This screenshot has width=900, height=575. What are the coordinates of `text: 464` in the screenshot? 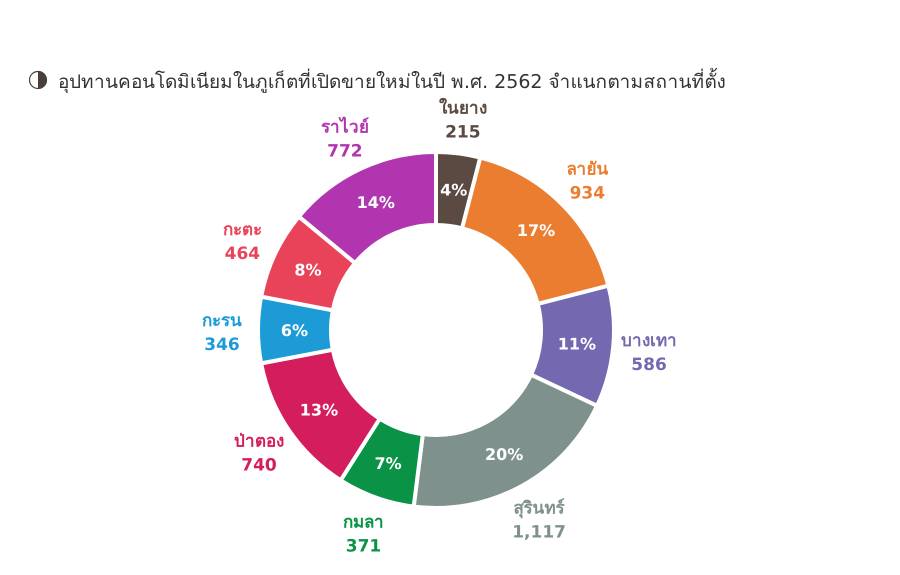 It's located at (242, 254).